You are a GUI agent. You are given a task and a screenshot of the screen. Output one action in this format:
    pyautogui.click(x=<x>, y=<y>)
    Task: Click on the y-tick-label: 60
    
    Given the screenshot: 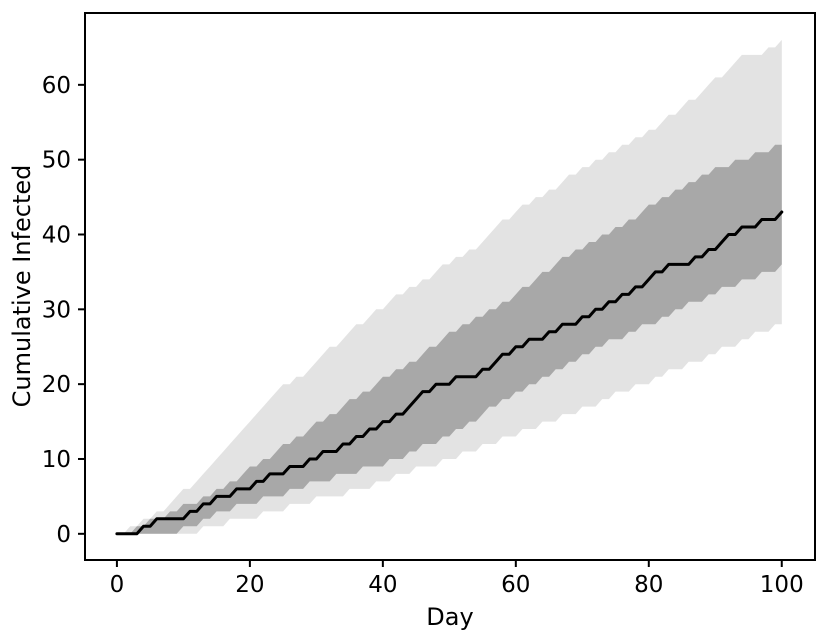 What is the action you would take?
    pyautogui.click(x=56, y=86)
    